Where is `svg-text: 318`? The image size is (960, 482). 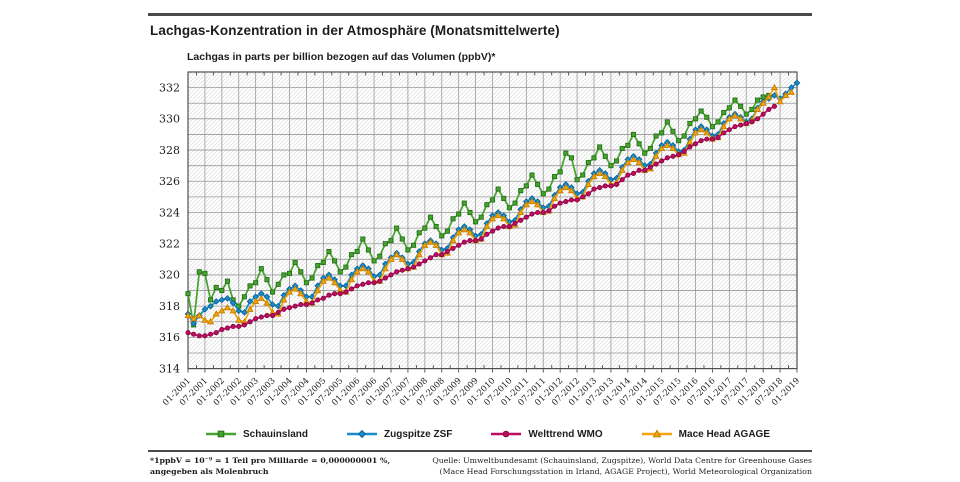
svg-text: 318 is located at coordinates (169, 306).